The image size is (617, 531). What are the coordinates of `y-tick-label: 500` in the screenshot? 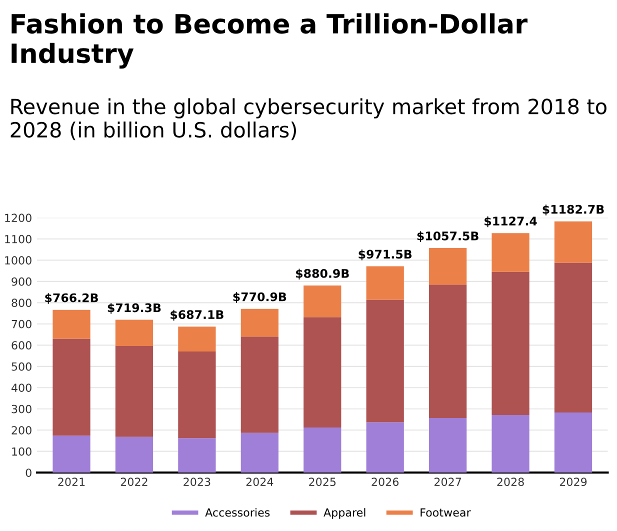 It's located at (22, 366).